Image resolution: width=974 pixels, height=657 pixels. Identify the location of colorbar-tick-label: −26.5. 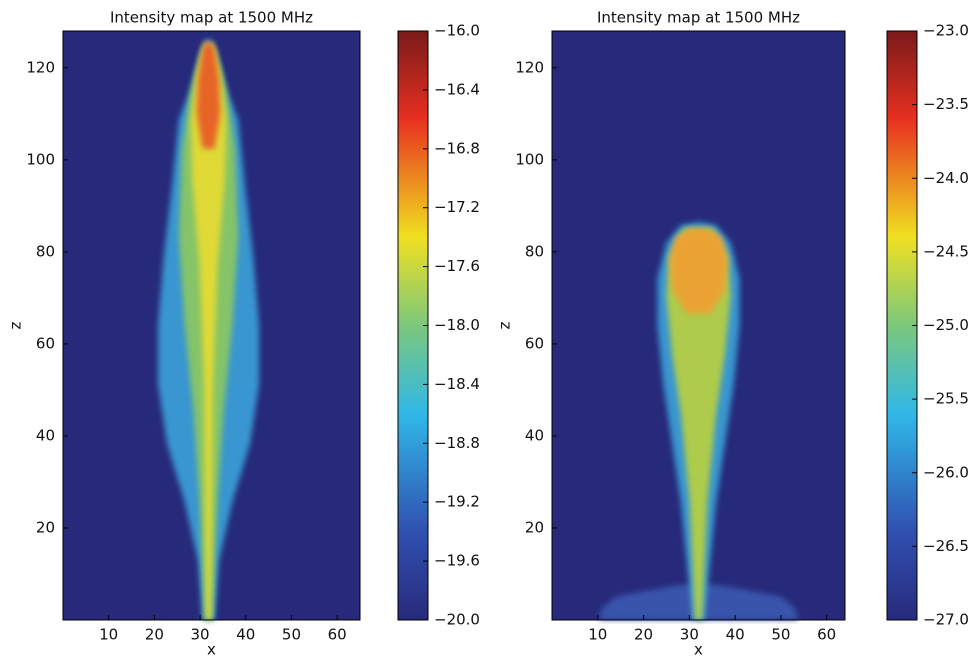
(946, 546).